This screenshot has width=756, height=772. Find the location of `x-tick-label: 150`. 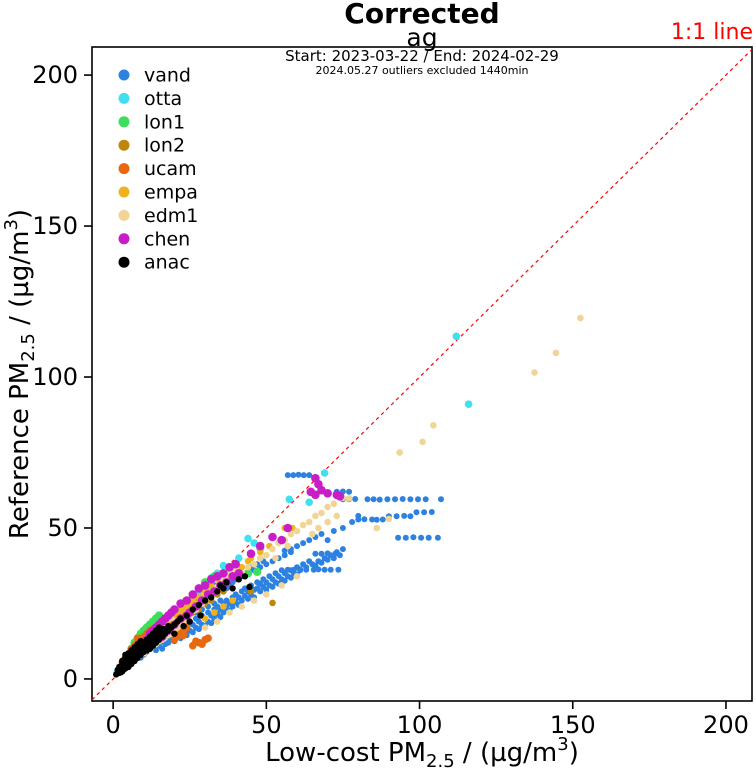

x-tick-label: 150 is located at coordinates (573, 725).